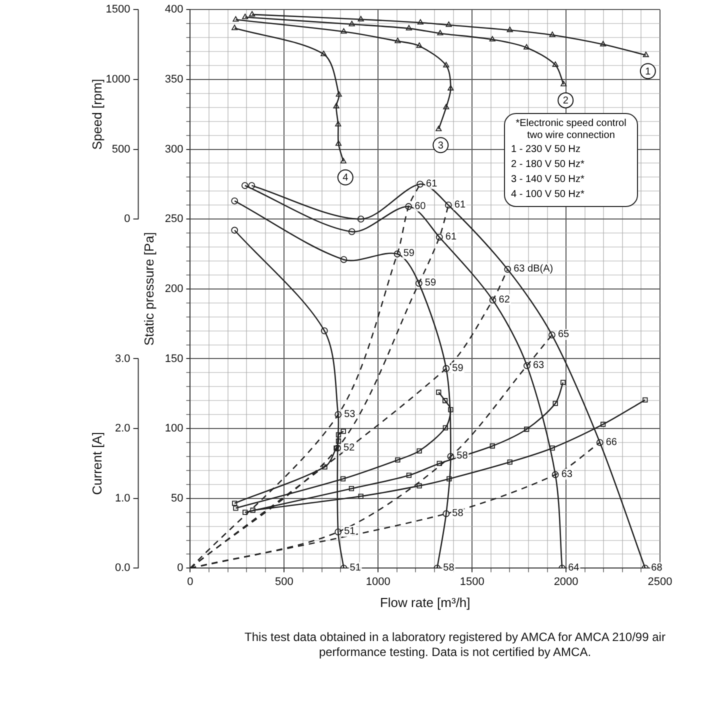  I want to click on series-label: 1, so click(648, 72).